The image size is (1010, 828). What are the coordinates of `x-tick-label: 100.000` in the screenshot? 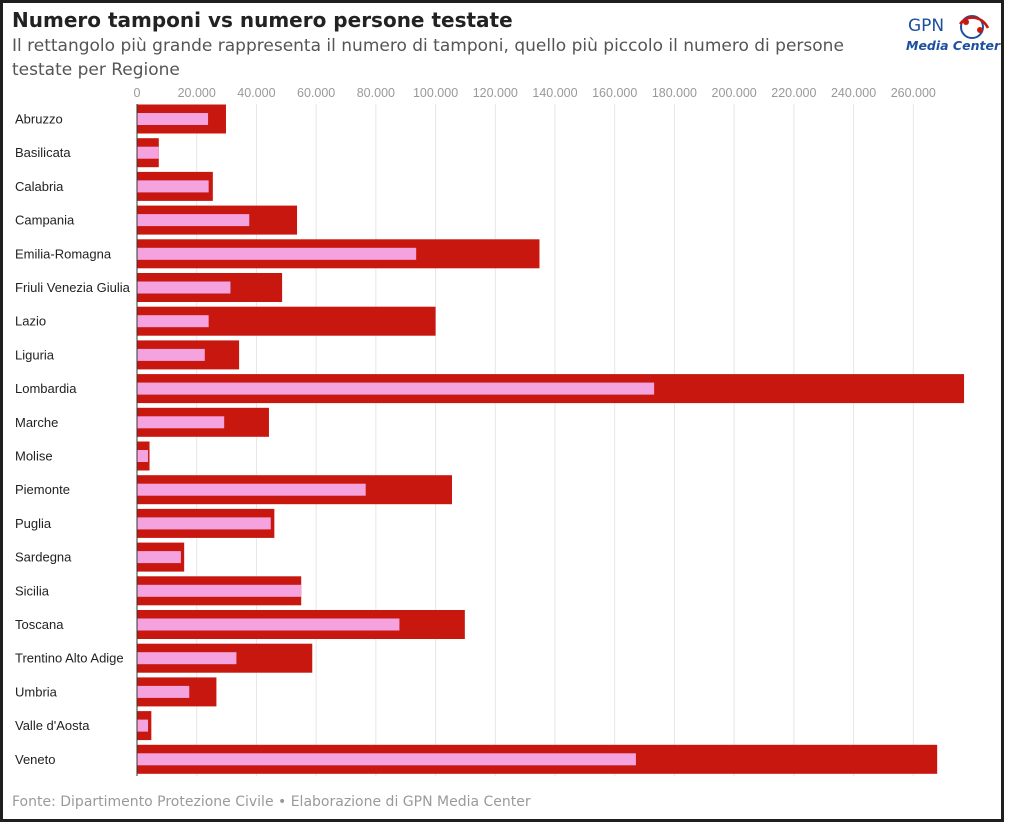 It's located at (435, 93).